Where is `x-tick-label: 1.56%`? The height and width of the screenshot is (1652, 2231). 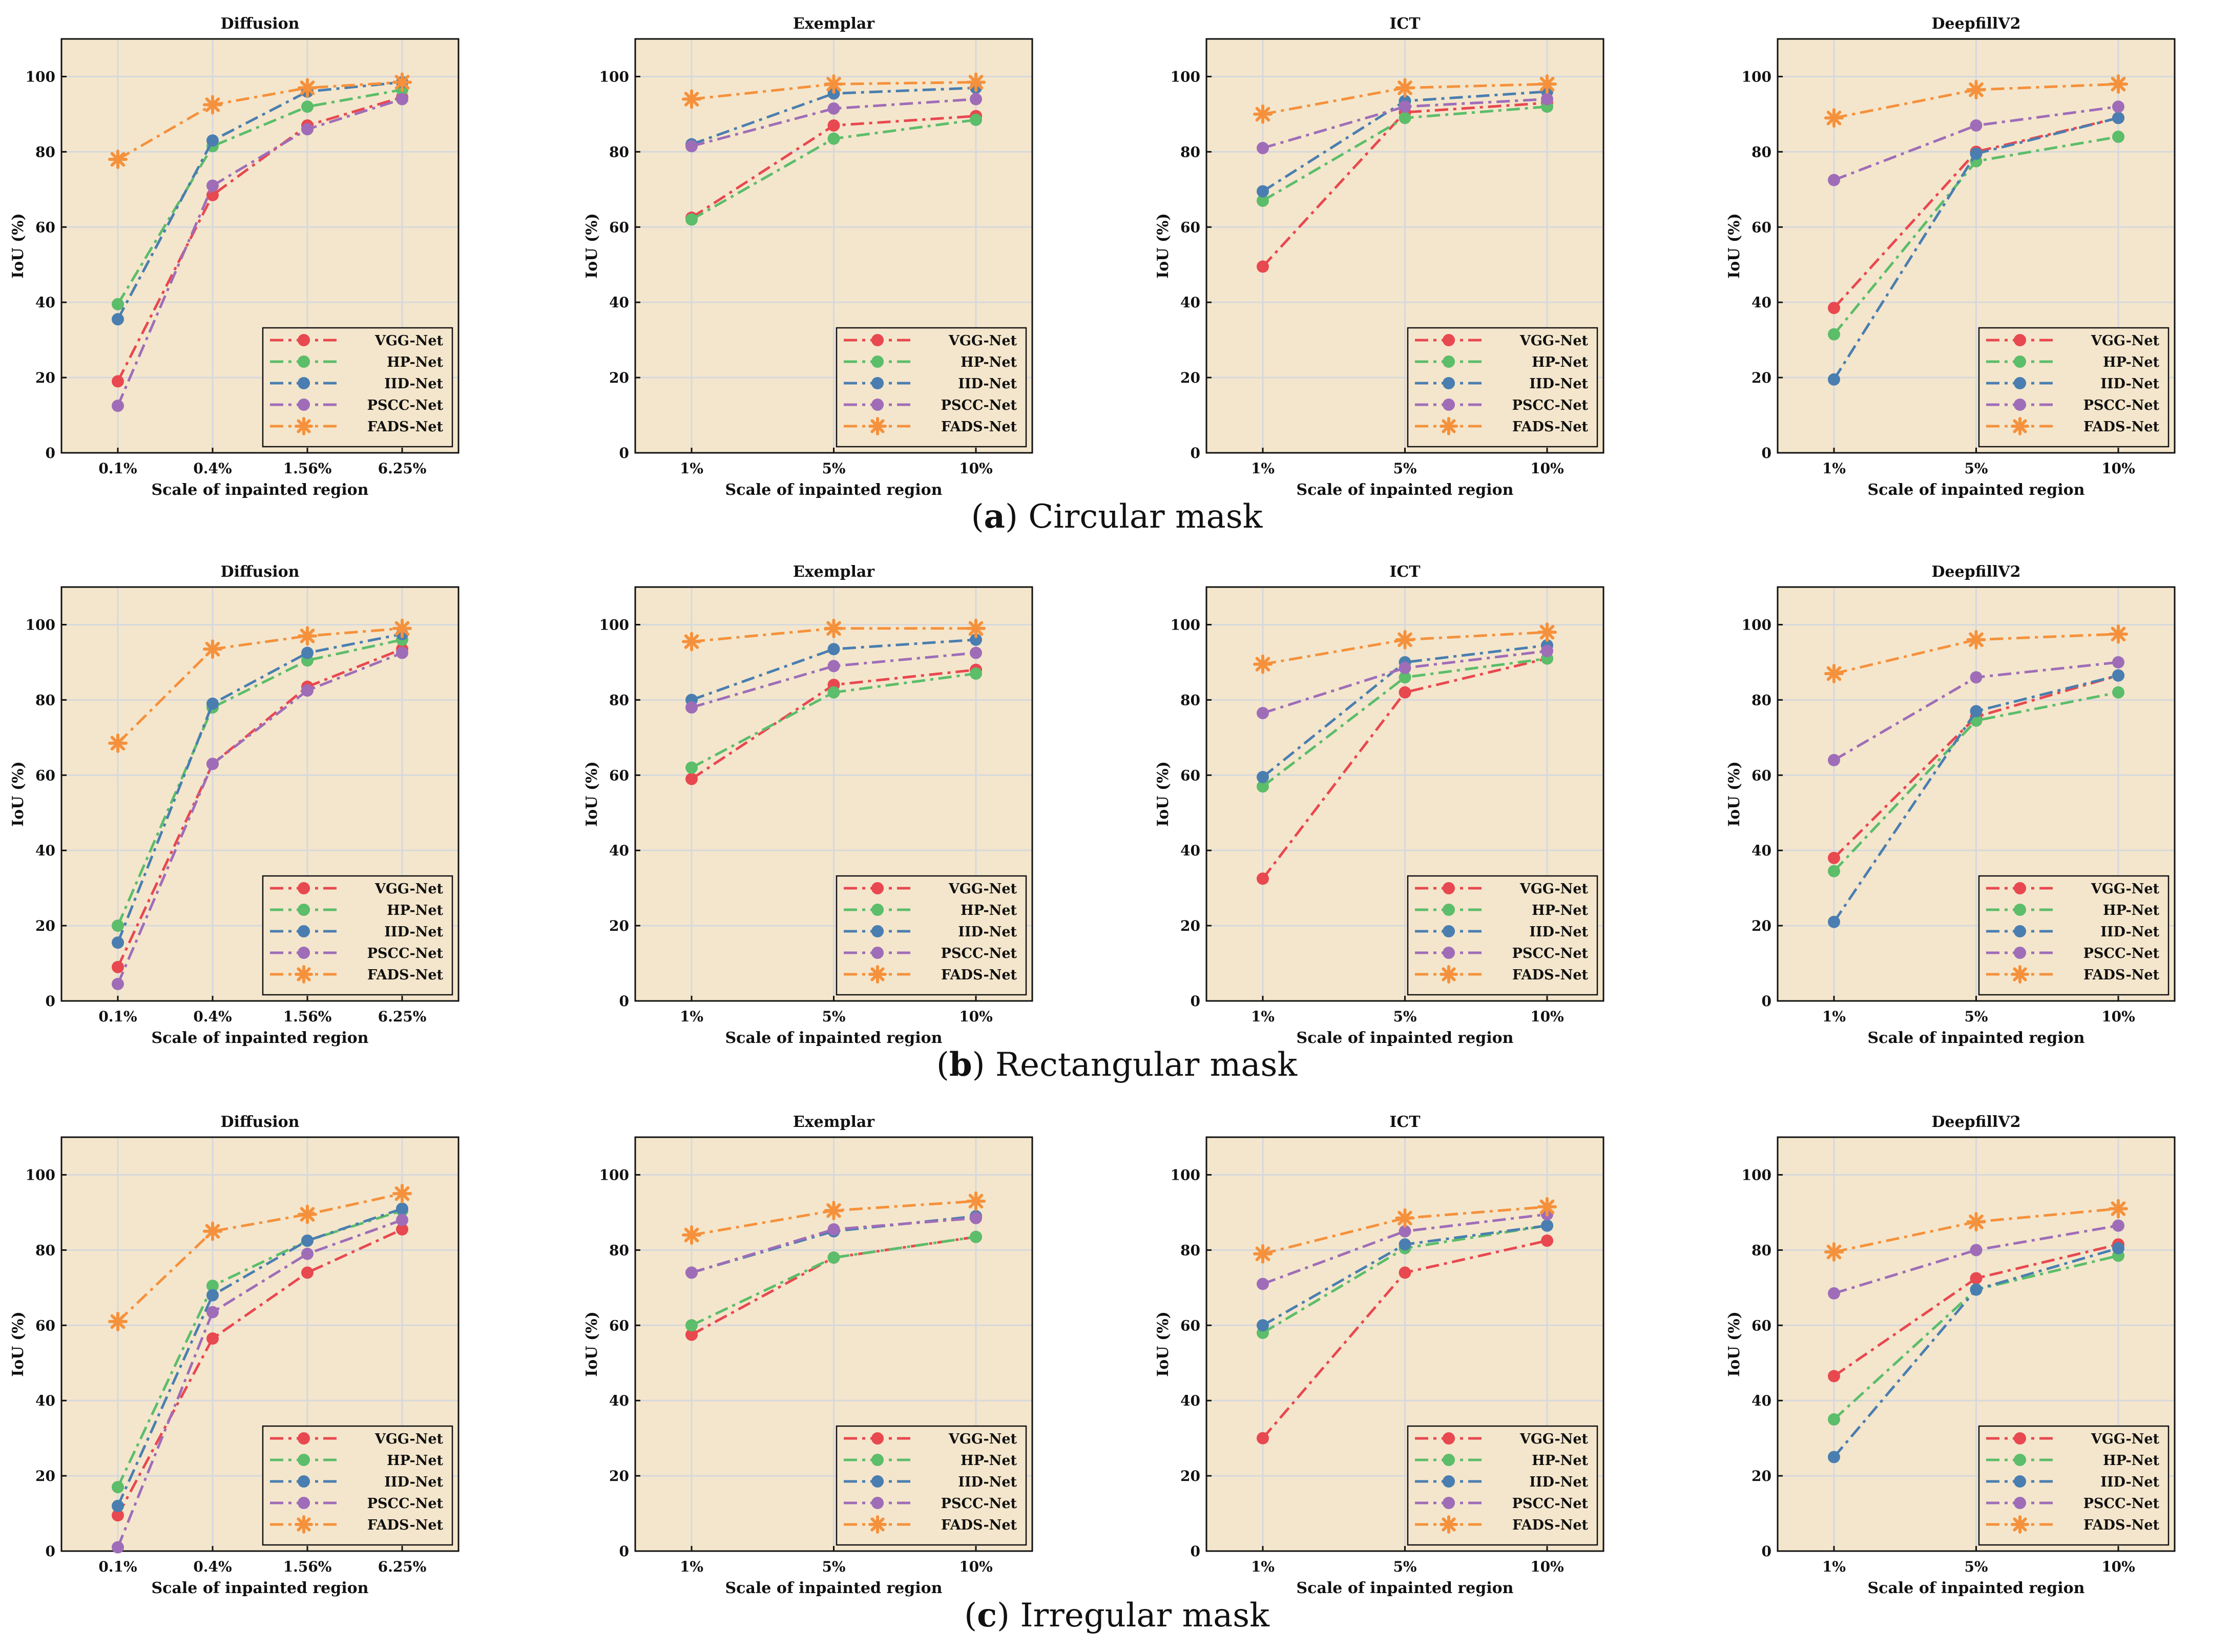 x-tick-label: 1.56% is located at coordinates (307, 1566).